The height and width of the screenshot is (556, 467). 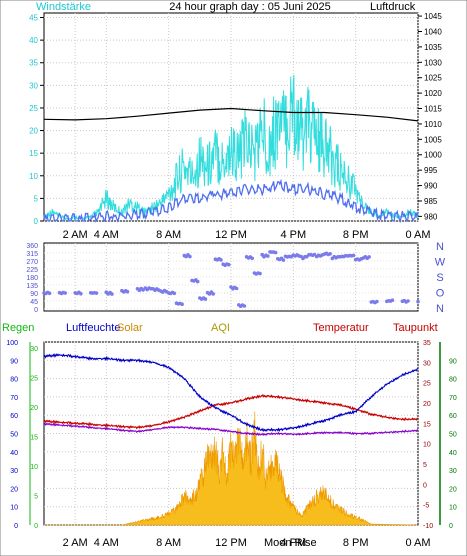 I want to click on direction-tick-label: 135, so click(x=32, y=286).